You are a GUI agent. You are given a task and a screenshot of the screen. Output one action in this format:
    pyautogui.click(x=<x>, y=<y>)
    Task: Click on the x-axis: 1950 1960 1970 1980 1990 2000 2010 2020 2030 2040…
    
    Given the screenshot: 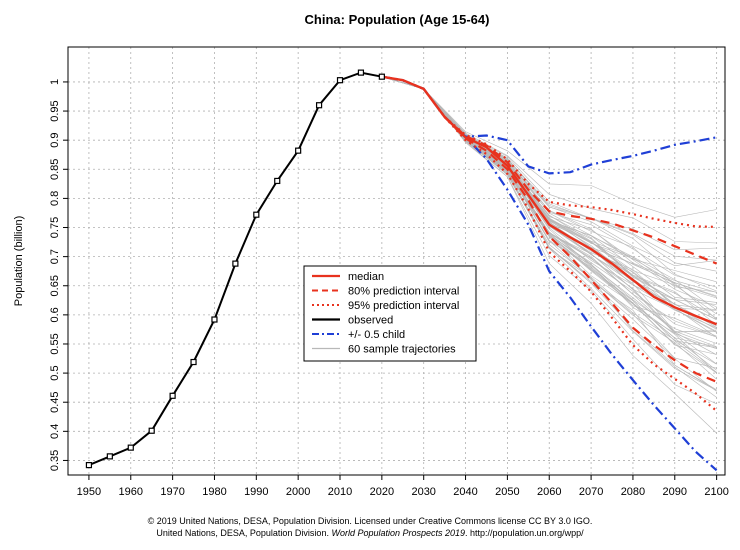 What is the action you would take?
    pyautogui.click(x=403, y=486)
    